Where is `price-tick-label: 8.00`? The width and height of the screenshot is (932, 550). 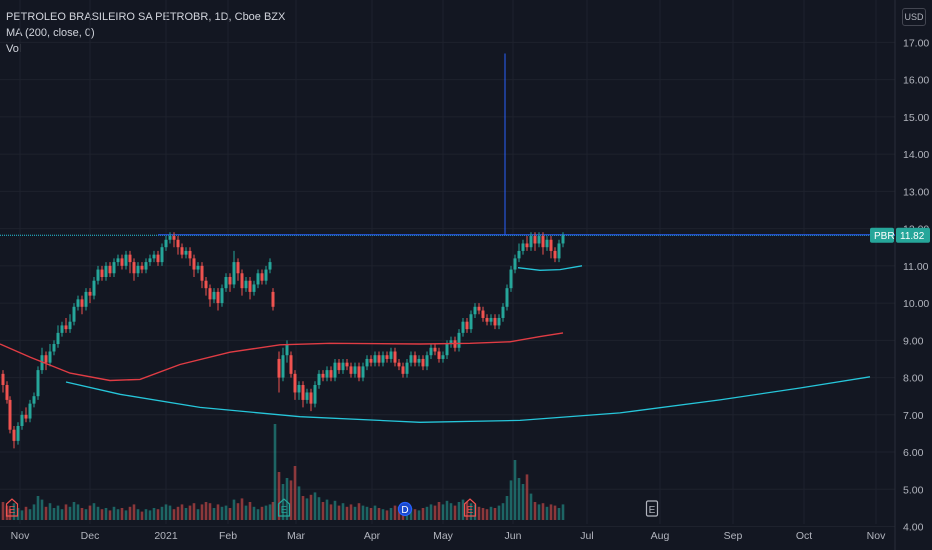
price-tick-label: 8.00 is located at coordinates (913, 379).